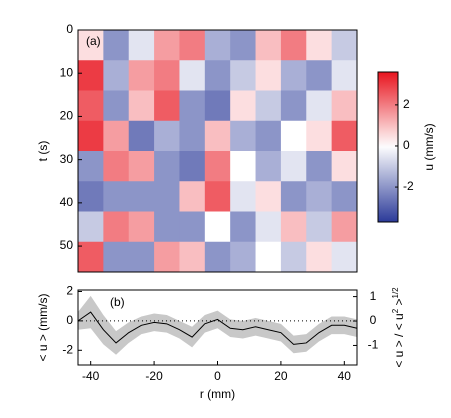 The width and height of the screenshot is (451, 418). What do you see at coordinates (67, 159) in the screenshot?
I see `y-tick-label: 30` at bounding box center [67, 159].